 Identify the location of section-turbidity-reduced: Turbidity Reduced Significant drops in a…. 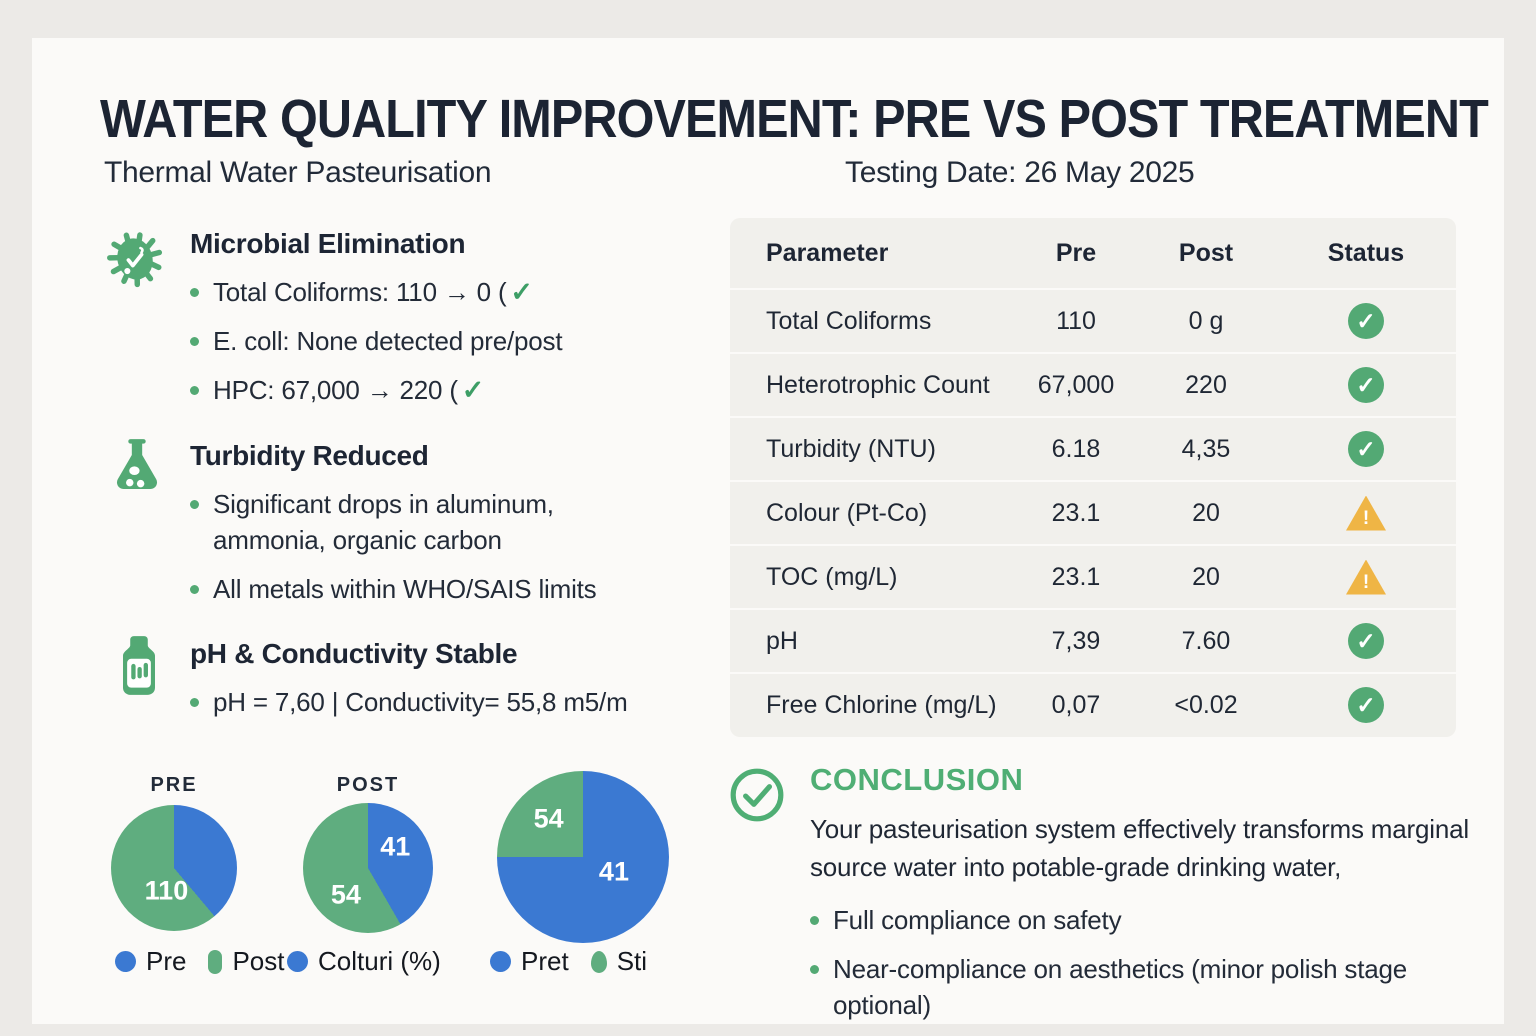
(410, 529).